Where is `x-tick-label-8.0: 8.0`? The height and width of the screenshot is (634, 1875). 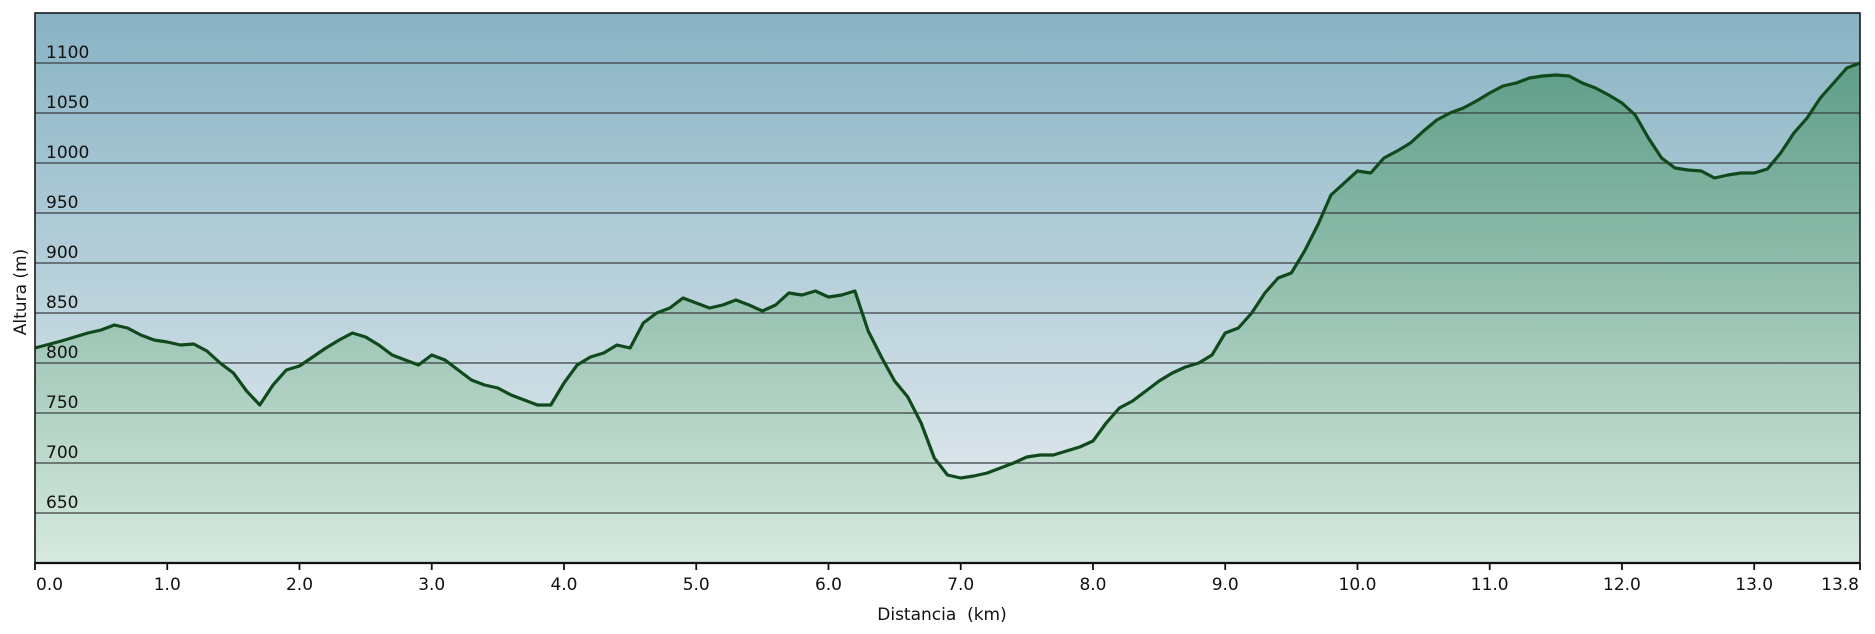
x-tick-label-8.0: 8.0 is located at coordinates (1092, 585).